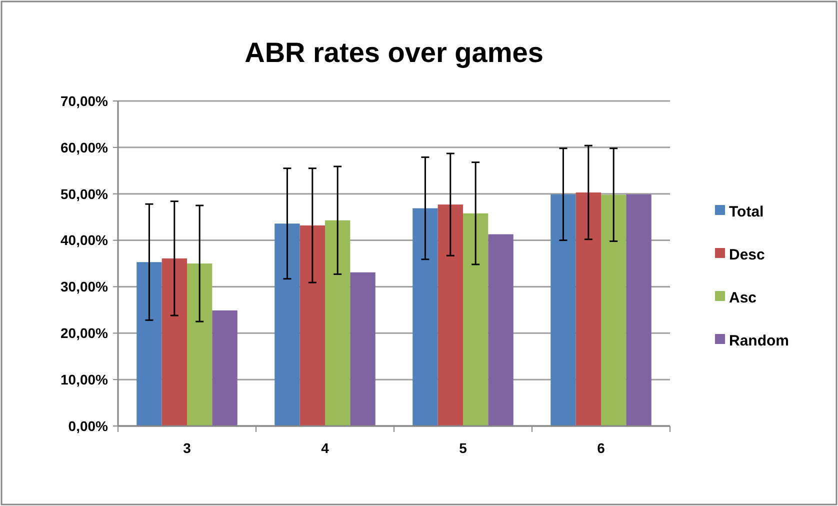 The image size is (838, 506). What do you see at coordinates (84, 379) in the screenshot?
I see `y-tick-label: 10,00%` at bounding box center [84, 379].